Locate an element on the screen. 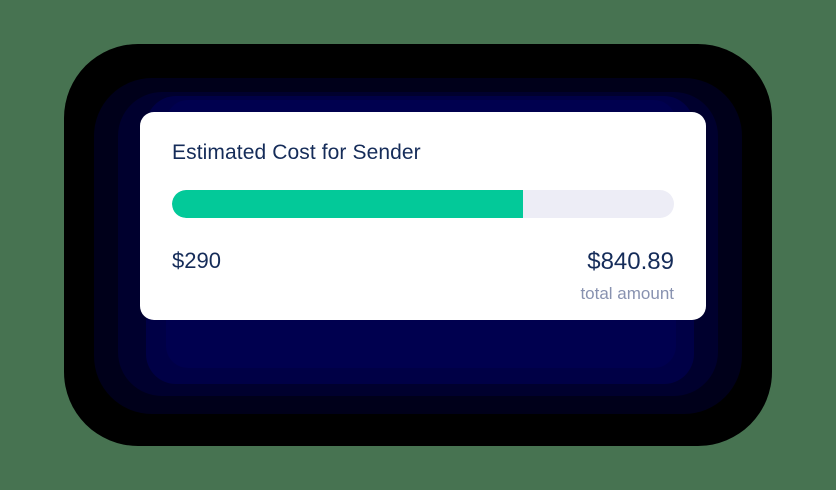 The width and height of the screenshot is (836, 490). cost-progress-bar is located at coordinates (423, 204).